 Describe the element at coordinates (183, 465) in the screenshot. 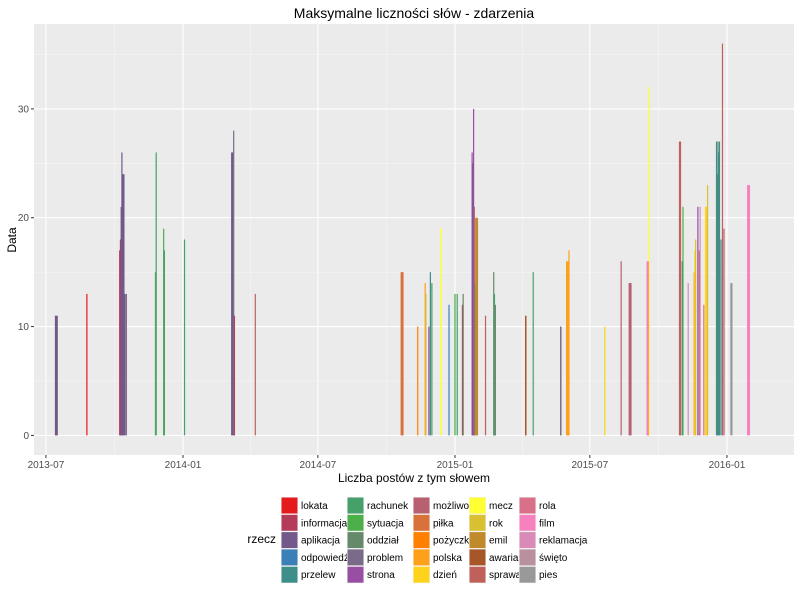

I see `x-tick-label: 2014-01` at that location.